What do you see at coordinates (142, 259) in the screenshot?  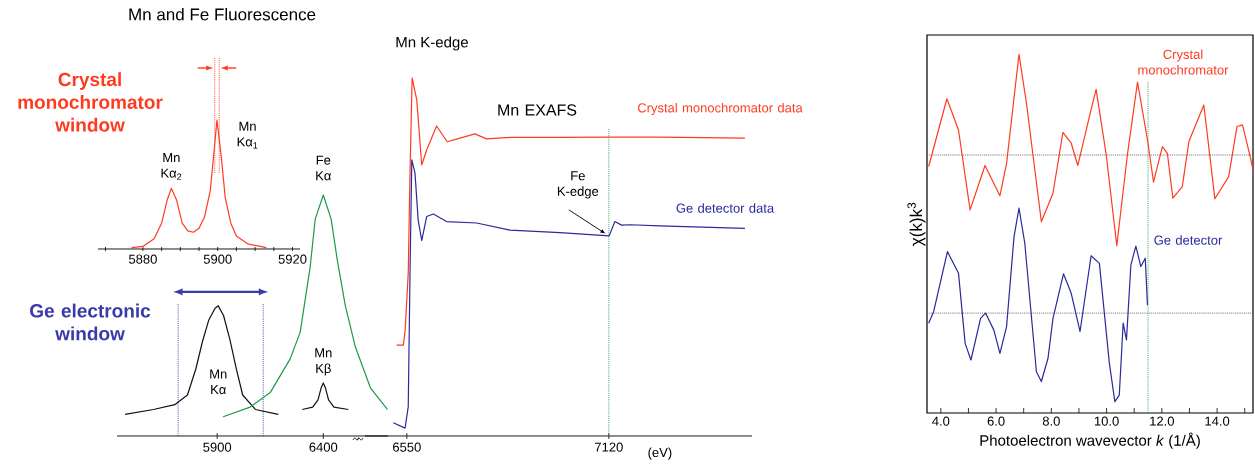 I see `x-tick-label: 5880` at bounding box center [142, 259].